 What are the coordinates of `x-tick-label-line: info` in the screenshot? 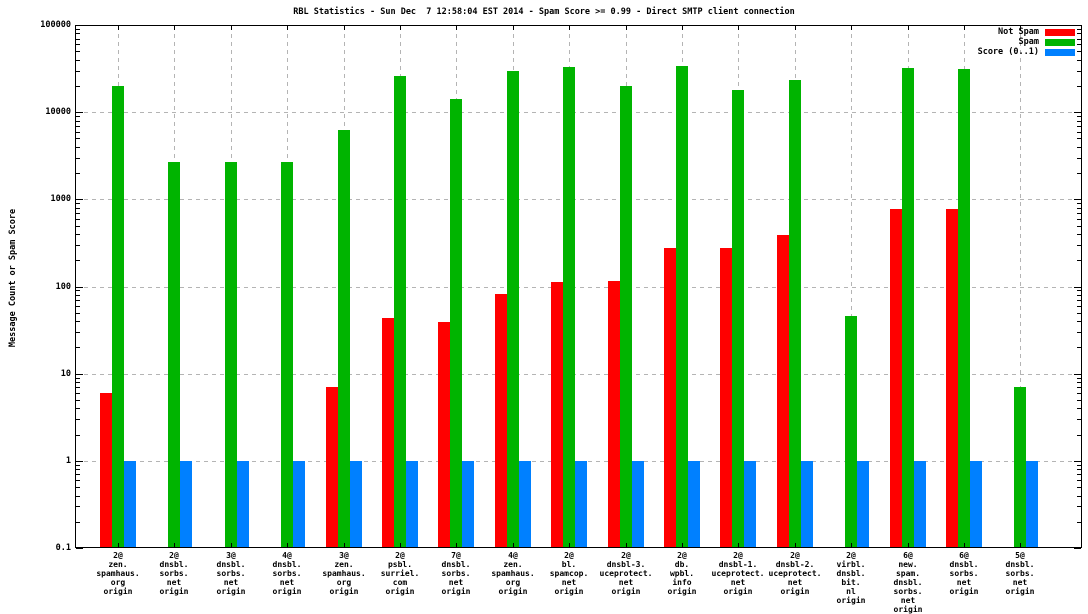 It's located at (682, 582).